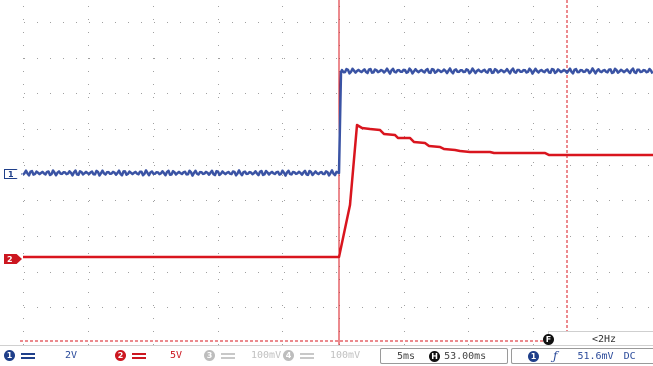 This screenshot has width=653, height=366. I want to click on channel-3-icon: 3, so click(209, 355).